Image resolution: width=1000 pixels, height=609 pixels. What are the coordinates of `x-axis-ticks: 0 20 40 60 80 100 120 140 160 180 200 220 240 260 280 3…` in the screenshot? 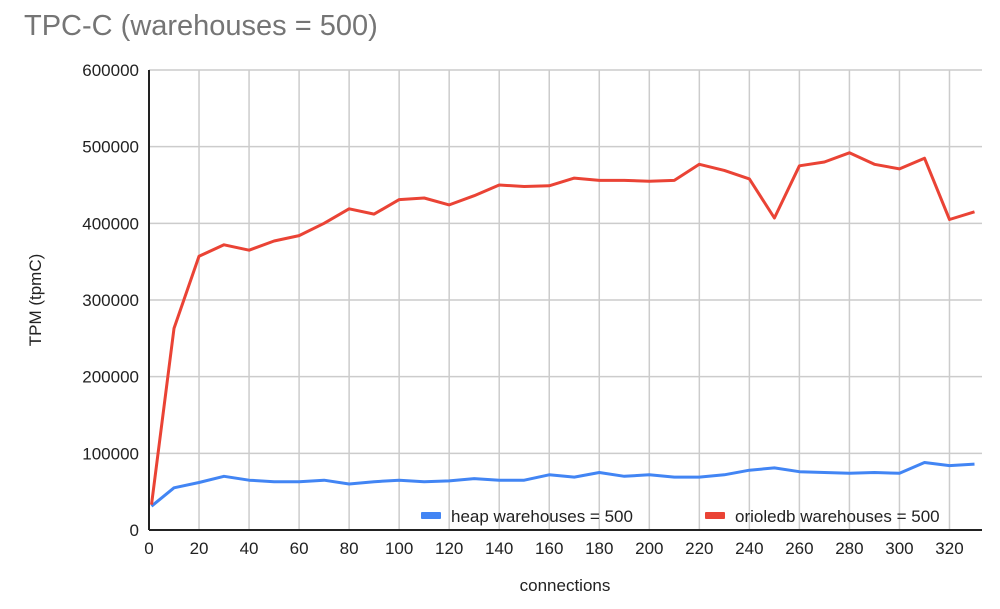 It's located at (553, 548).